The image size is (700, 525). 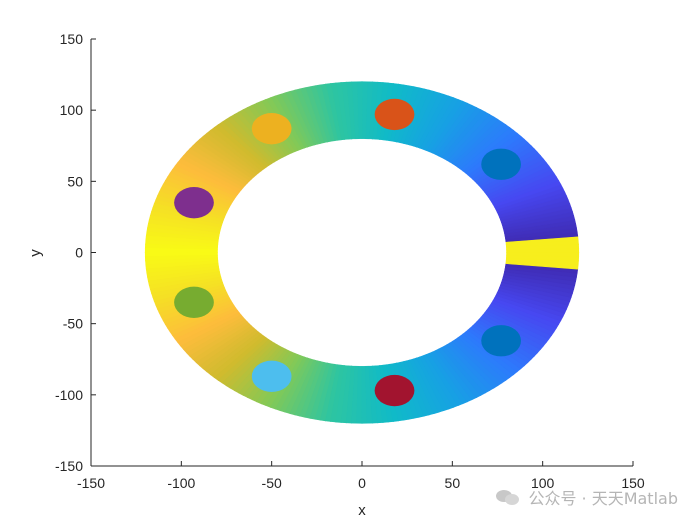 What do you see at coordinates (73, 324) in the screenshot?
I see `y-tick-label: -50` at bounding box center [73, 324].